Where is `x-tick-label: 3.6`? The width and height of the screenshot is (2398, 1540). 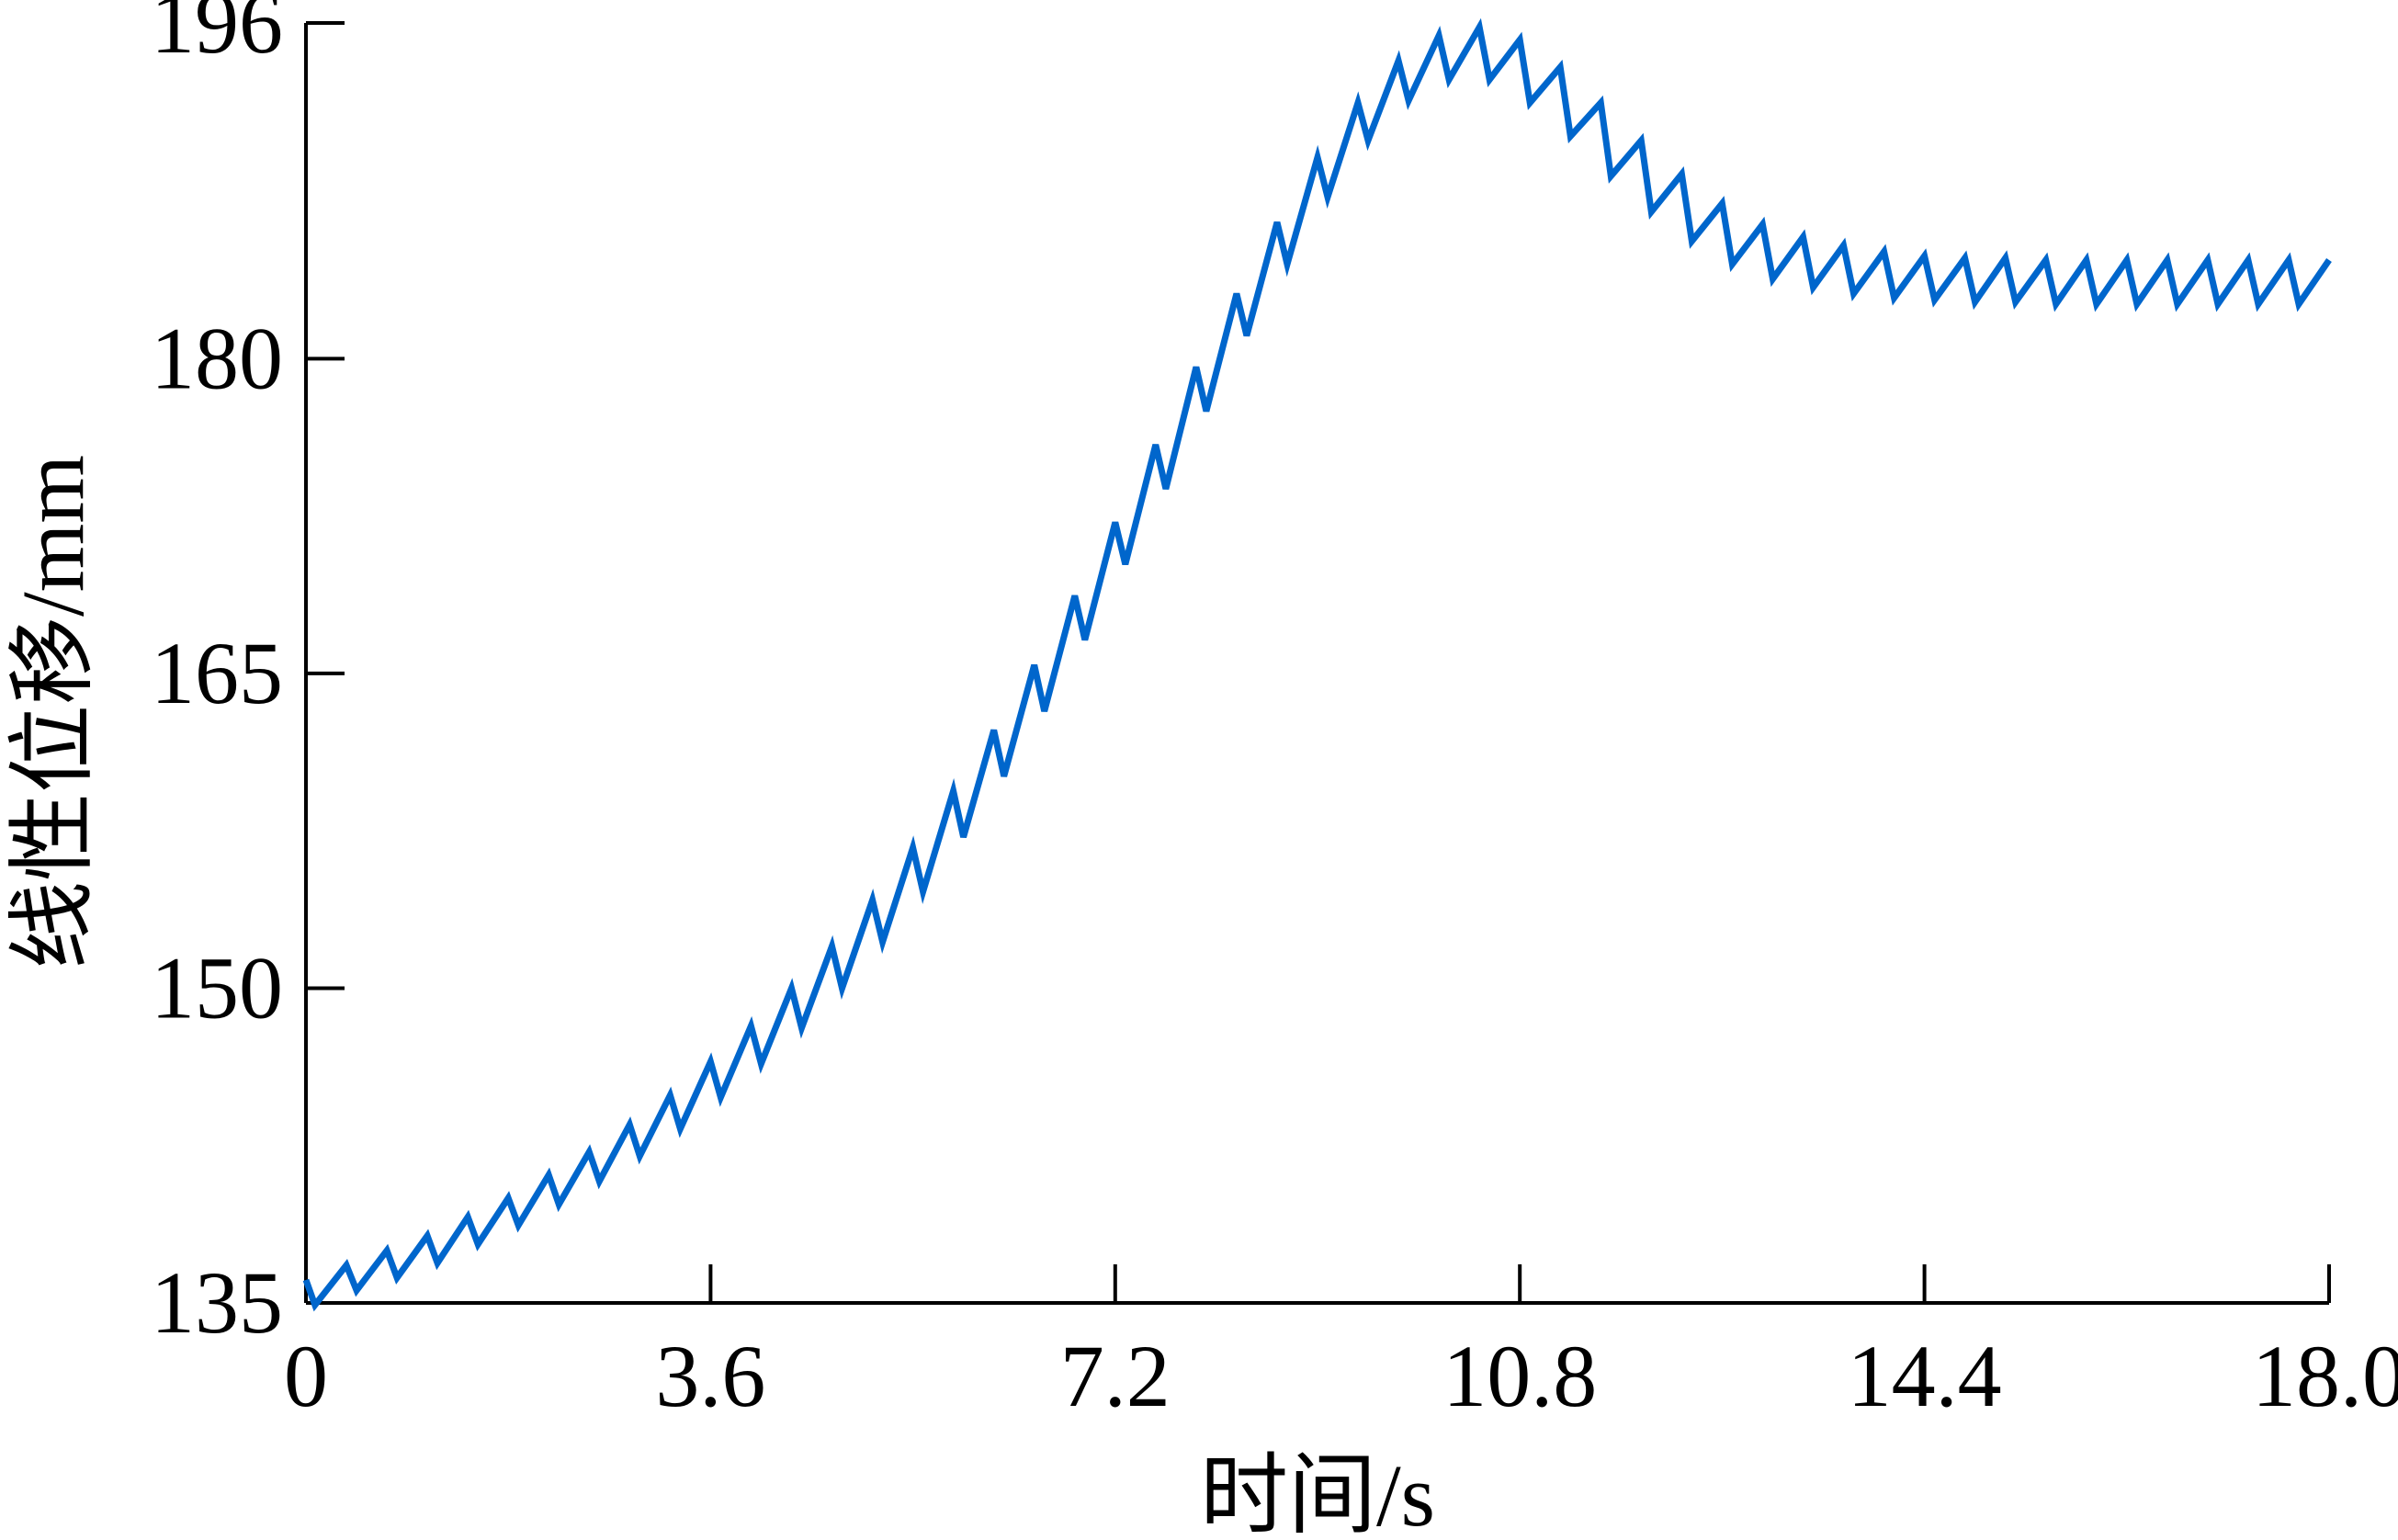
x-tick-label: 3.6 is located at coordinates (710, 1376).